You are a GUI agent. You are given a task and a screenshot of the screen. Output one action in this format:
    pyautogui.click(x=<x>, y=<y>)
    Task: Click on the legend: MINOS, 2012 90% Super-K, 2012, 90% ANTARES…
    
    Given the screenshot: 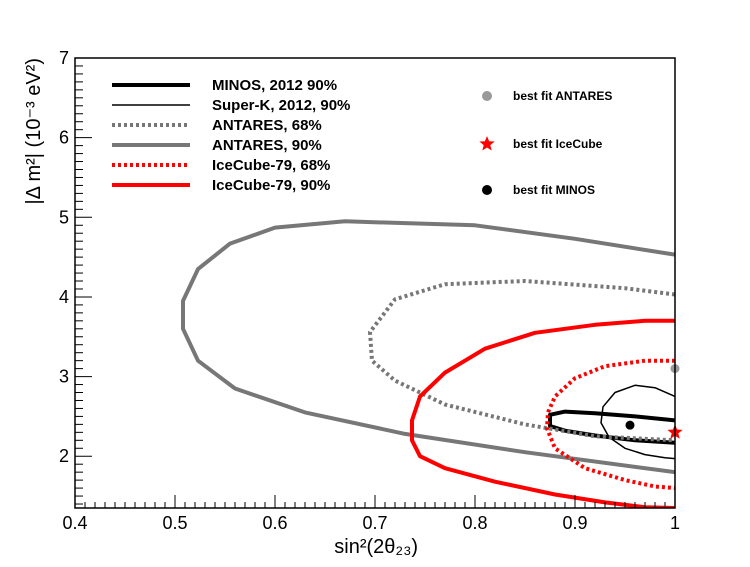 What is the action you would take?
    pyautogui.click(x=231, y=135)
    